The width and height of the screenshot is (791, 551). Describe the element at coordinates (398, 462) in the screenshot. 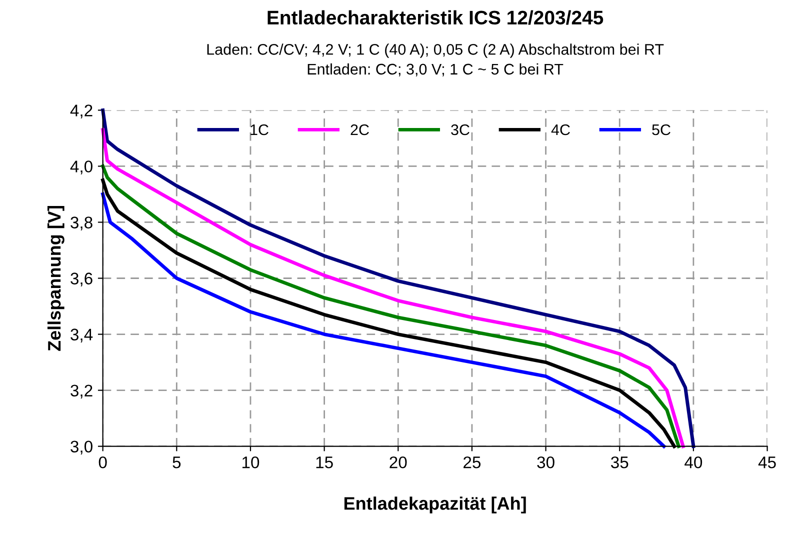

I see `x-tick-label: 20` at that location.